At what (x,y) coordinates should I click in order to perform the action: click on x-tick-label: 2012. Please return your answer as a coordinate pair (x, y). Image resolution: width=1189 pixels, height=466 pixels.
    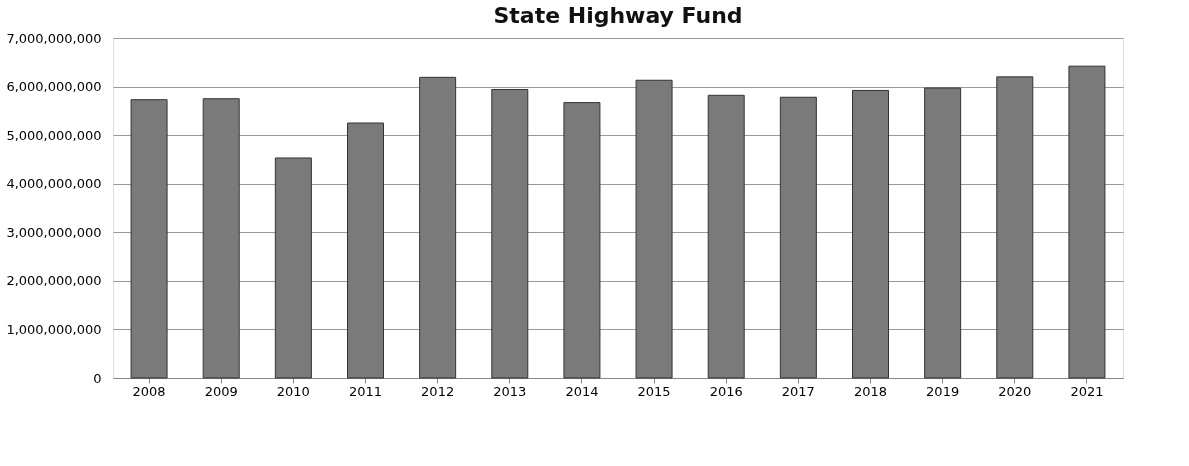
    Looking at the image, I should click on (438, 391).